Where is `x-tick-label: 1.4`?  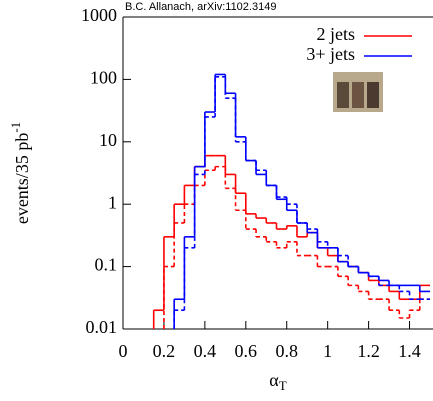
x-tick-label: 1.4 is located at coordinates (409, 351).